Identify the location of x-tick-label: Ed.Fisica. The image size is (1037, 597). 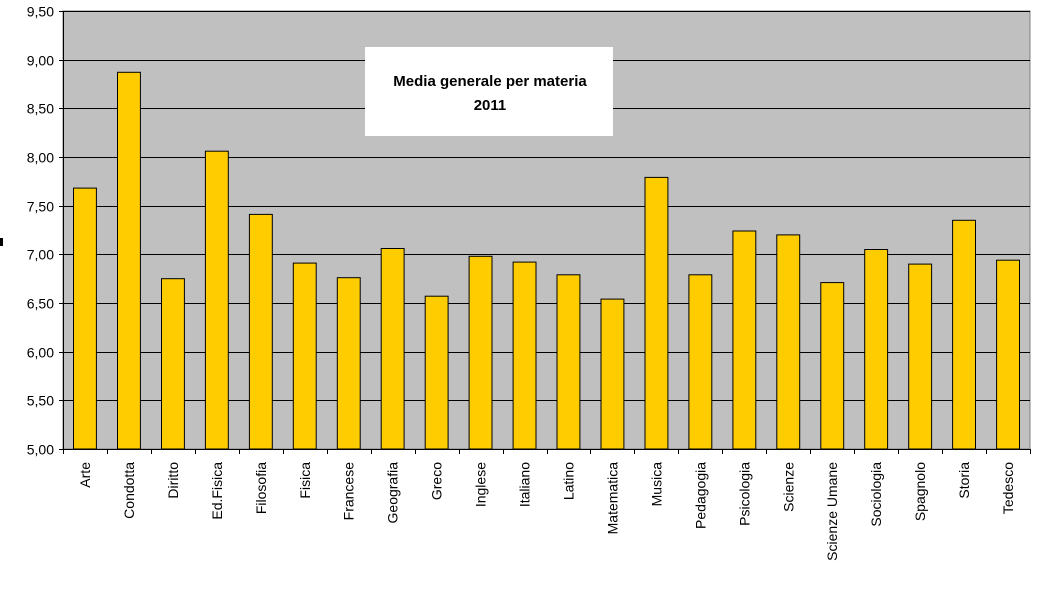
(217, 491).